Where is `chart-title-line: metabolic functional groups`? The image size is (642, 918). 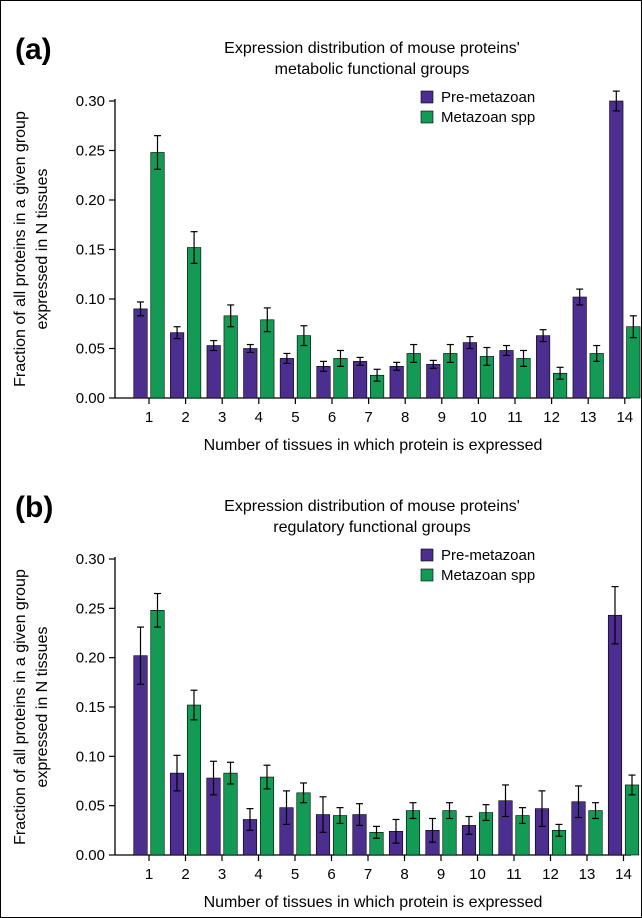 chart-title-line: metabolic functional groups is located at coordinates (372, 69).